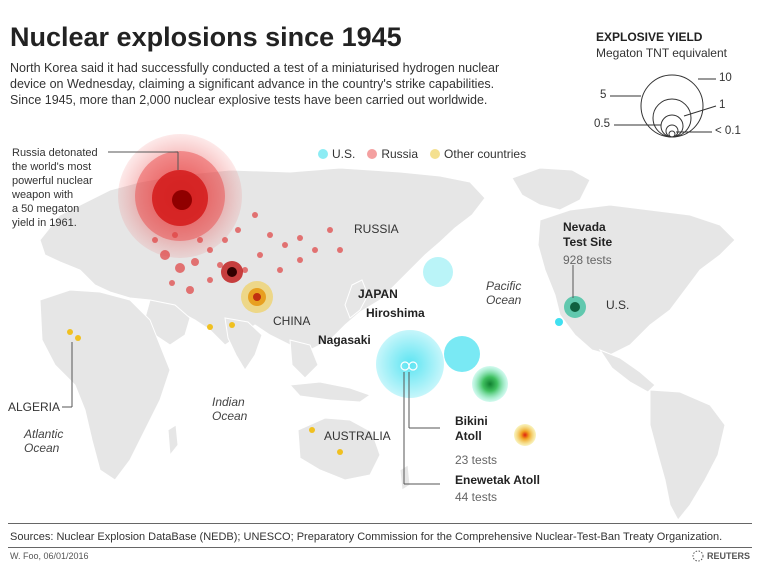 This screenshot has width=760, height=570. What do you see at coordinates (504, 300) in the screenshot?
I see `pacific-line-2: Ocean` at bounding box center [504, 300].